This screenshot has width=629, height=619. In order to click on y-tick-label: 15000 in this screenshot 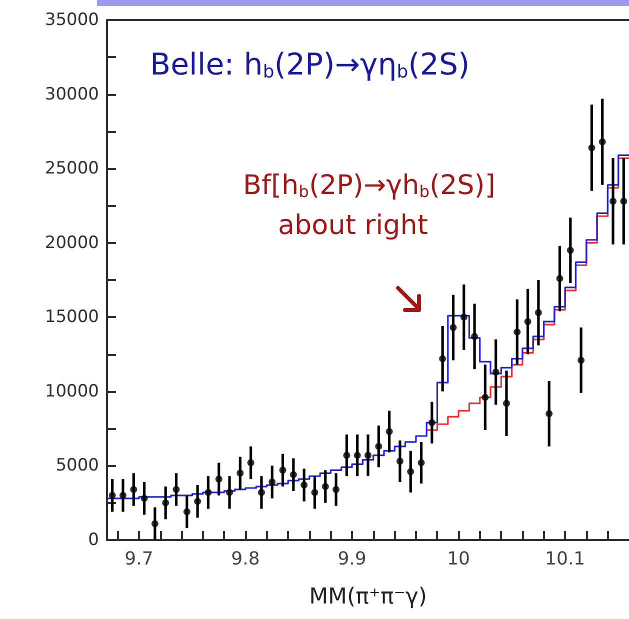, I will do `click(71, 317)`.